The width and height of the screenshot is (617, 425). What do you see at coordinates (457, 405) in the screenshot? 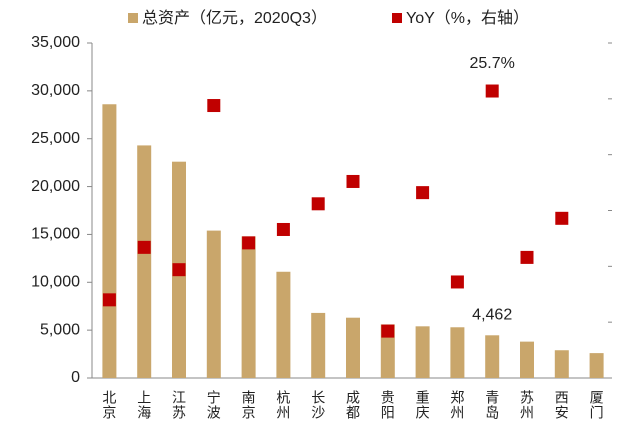
I see `x-tick-label: 郑州` at bounding box center [457, 405].